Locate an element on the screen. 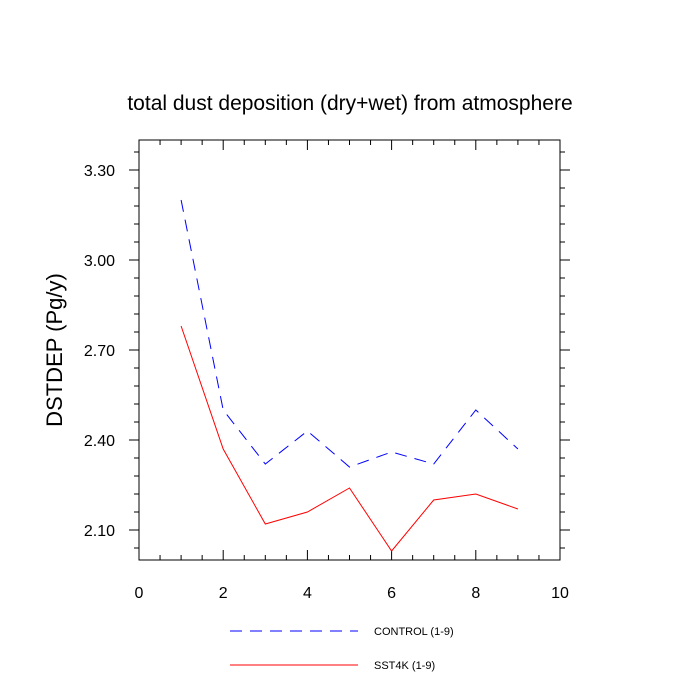 Image resolution: width=700 pixels, height=700 pixels. y-tick-label: 2.40 is located at coordinates (99, 441).